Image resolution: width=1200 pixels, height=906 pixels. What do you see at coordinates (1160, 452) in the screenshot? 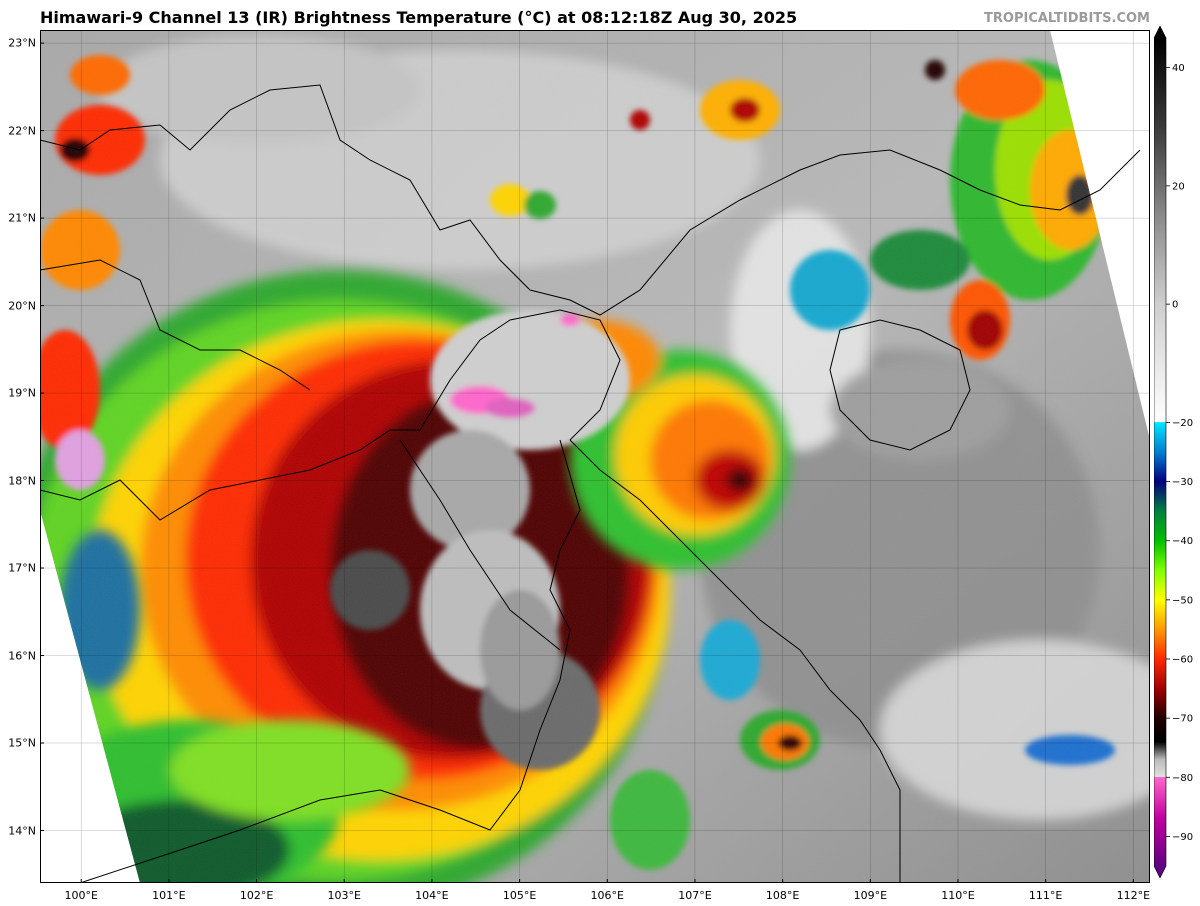
I see `colorbar-scale` at bounding box center [1160, 452].